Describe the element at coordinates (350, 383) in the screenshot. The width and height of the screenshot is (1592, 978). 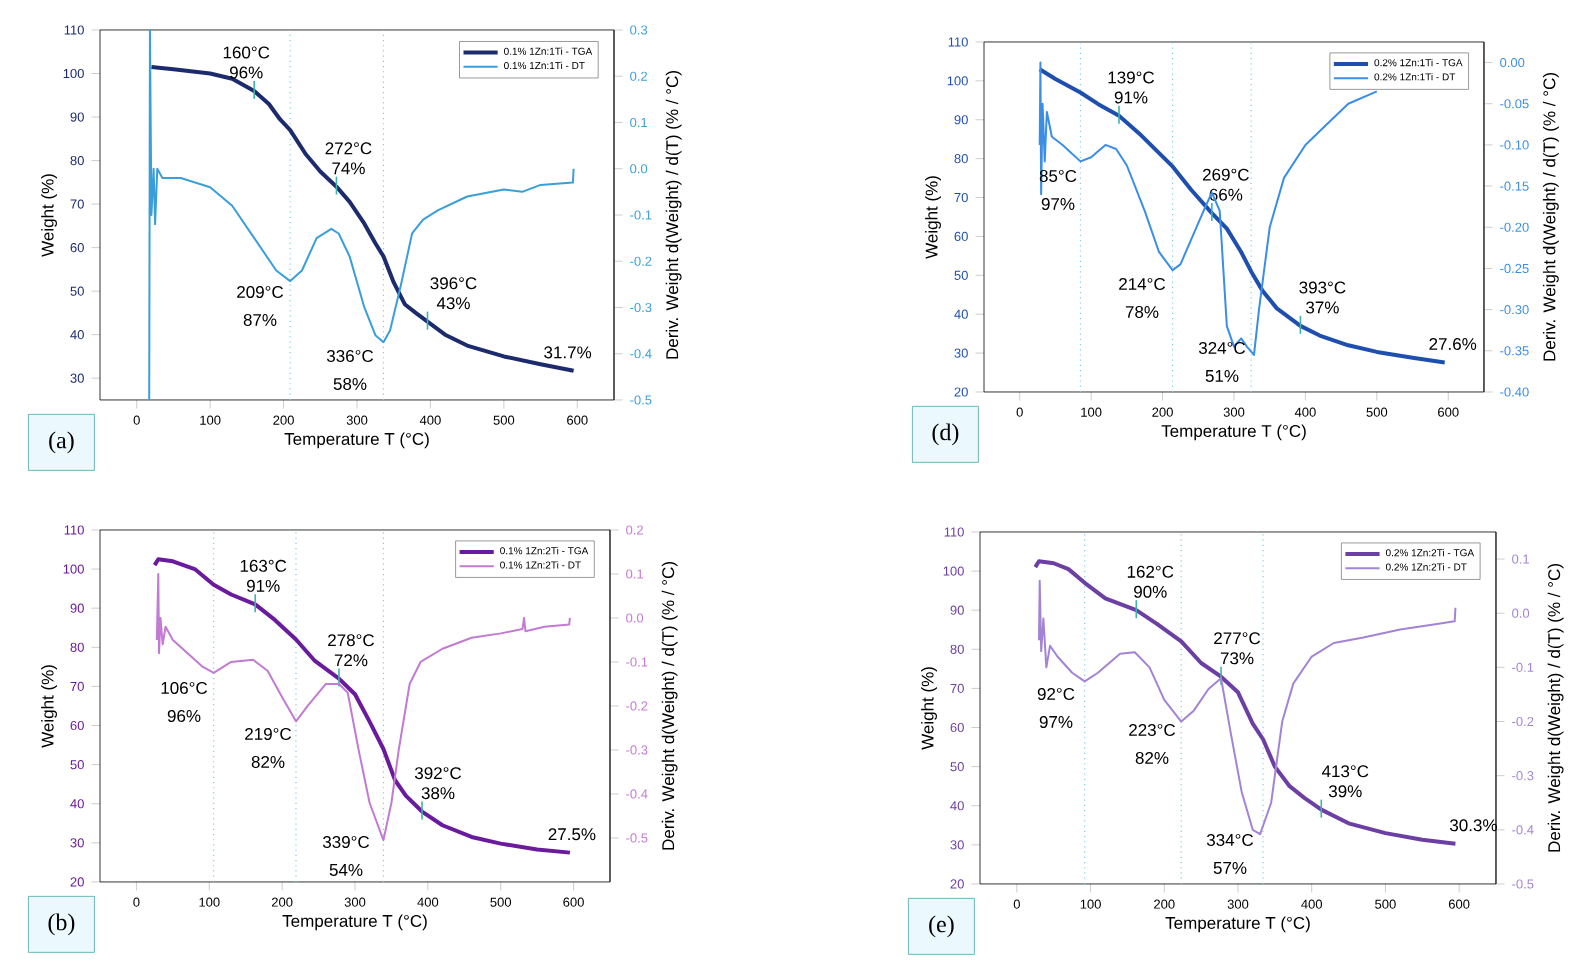
I see `annotation: 58%` at that location.